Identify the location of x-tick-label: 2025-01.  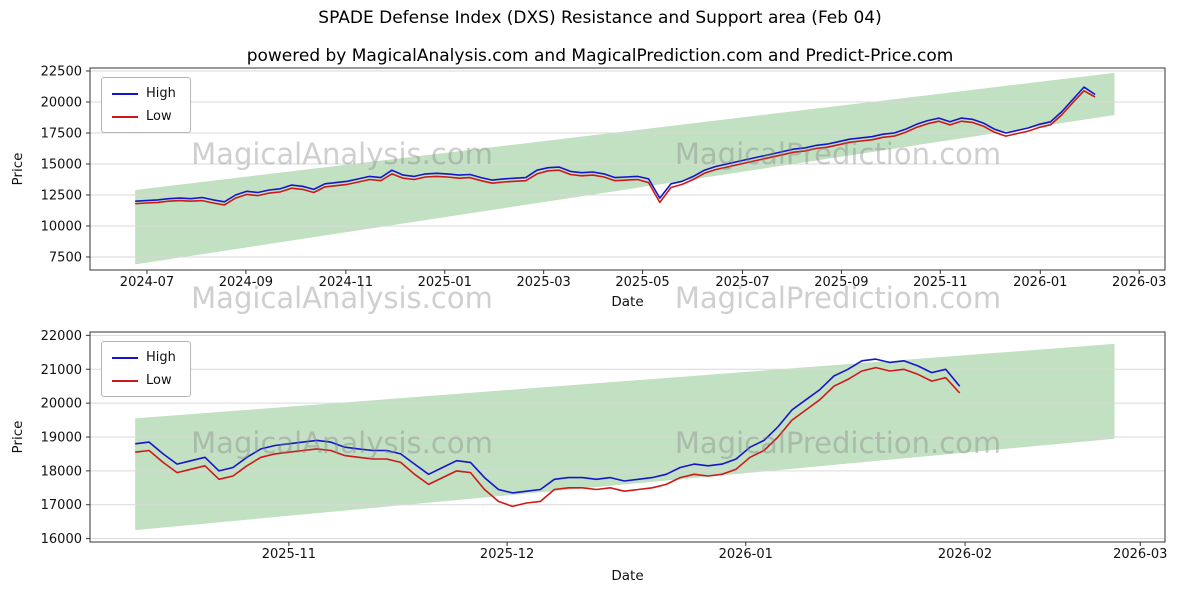
(445, 282).